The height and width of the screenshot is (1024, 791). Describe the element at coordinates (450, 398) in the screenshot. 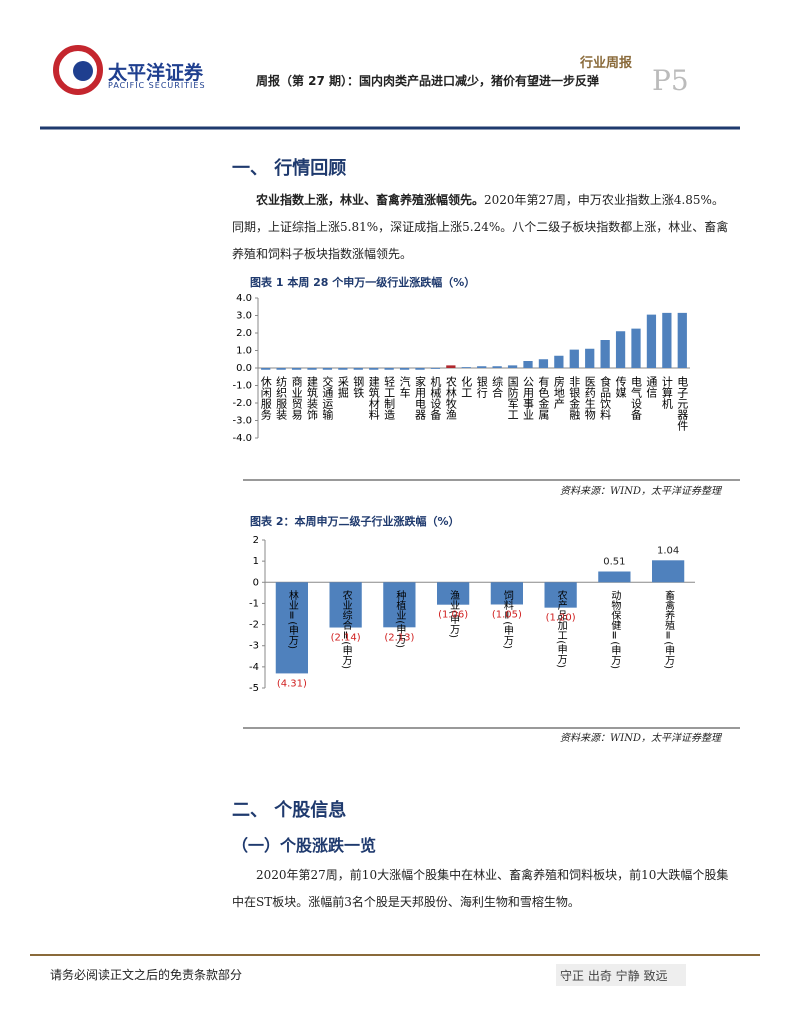

I see `x-tick-label: 农林牧渔` at that location.